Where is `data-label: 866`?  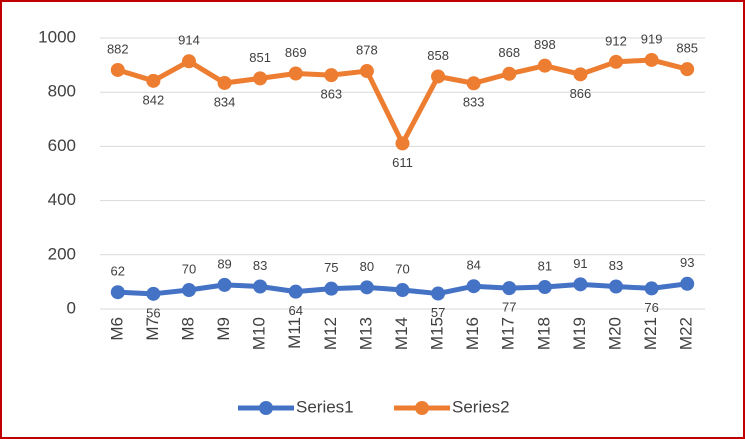 data-label: 866 is located at coordinates (581, 93).